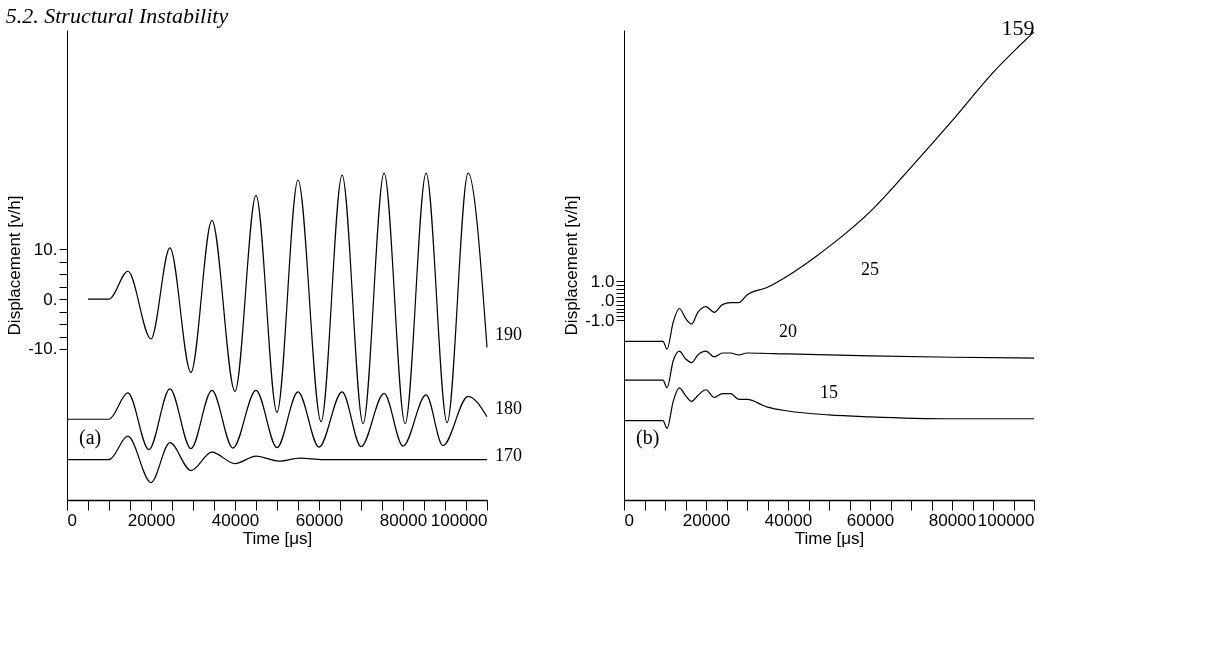 The image size is (1217, 650). What do you see at coordinates (508, 454) in the screenshot?
I see `series-label: 170` at bounding box center [508, 454].